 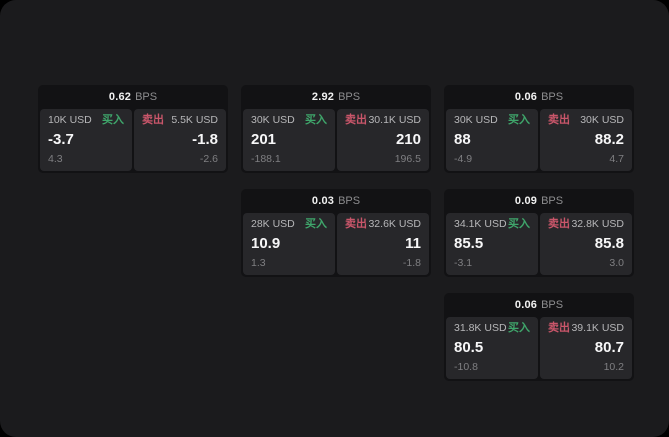 What do you see at coordinates (480, 328) in the screenshot?
I see `buy-size-label: 31.8K USD` at bounding box center [480, 328].